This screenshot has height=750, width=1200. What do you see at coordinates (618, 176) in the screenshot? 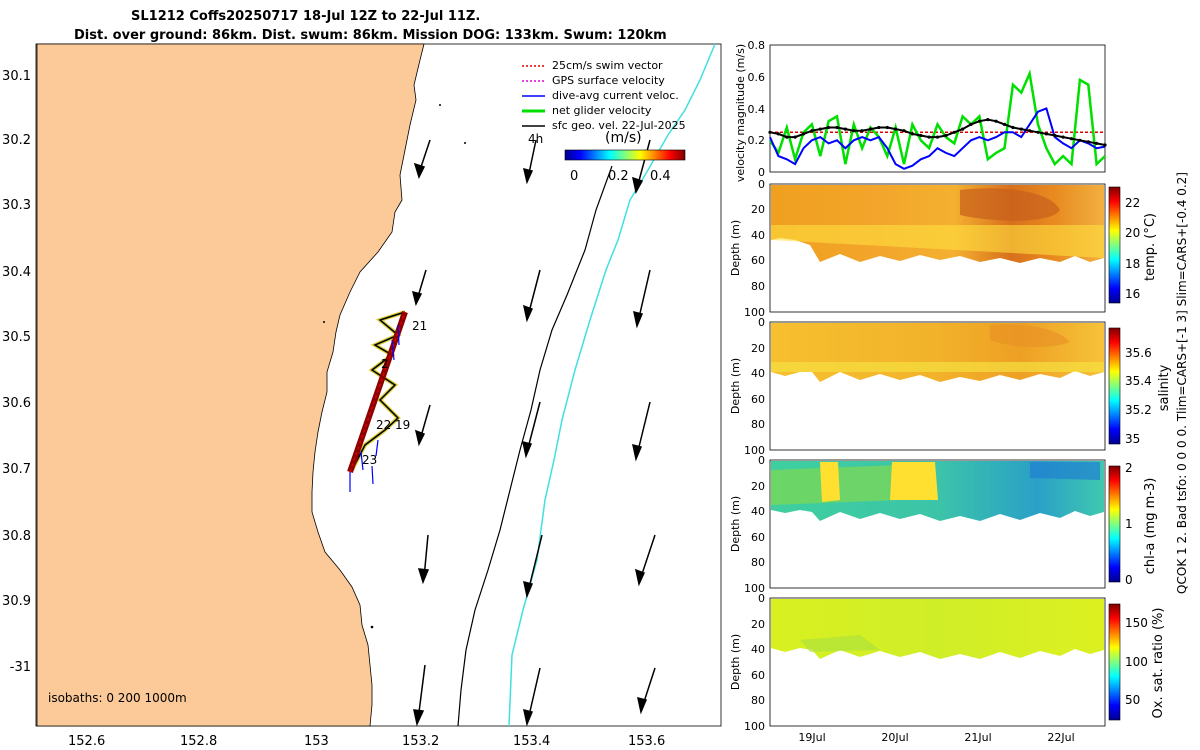
I see `colorbar-tick: 0.2` at bounding box center [618, 176].